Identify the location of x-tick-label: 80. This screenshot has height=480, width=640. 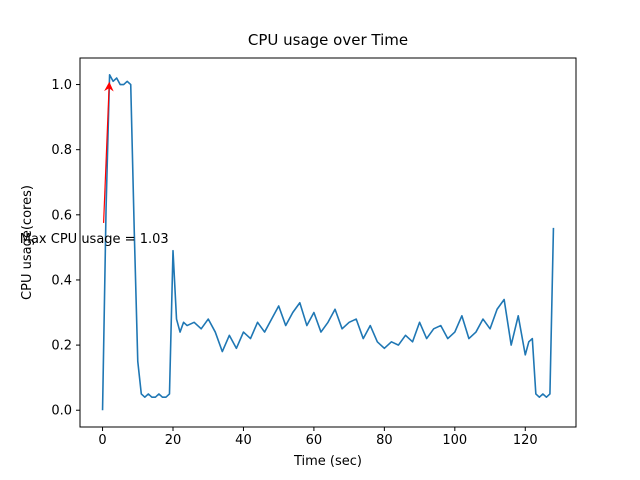
(384, 440).